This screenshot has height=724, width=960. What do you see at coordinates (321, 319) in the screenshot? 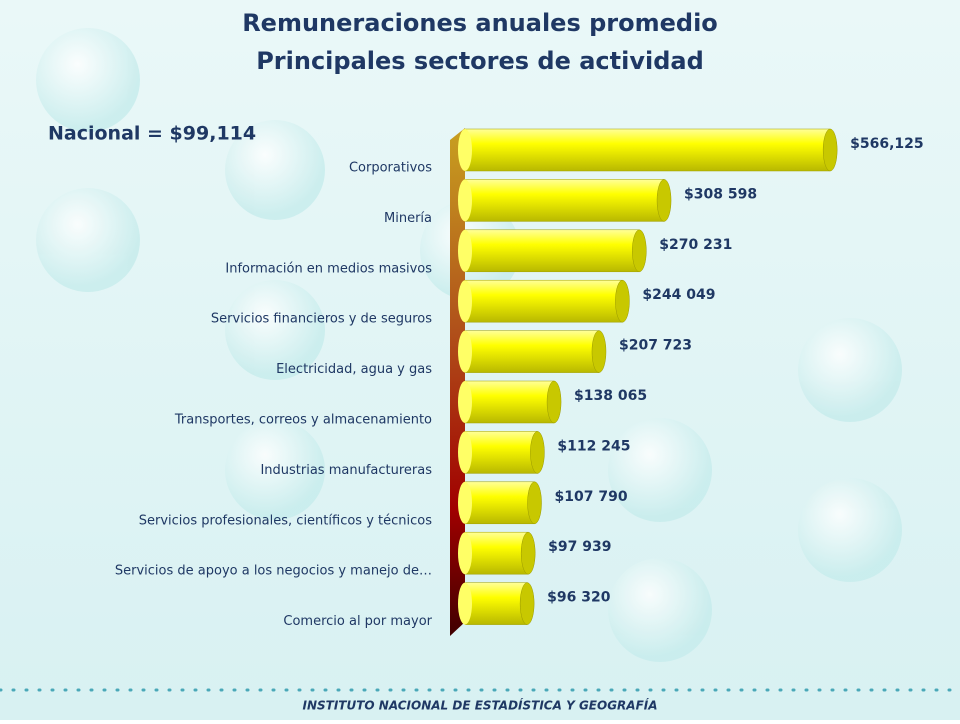
I see `category-label: Servicios financieros y de seguros` at bounding box center [321, 319].